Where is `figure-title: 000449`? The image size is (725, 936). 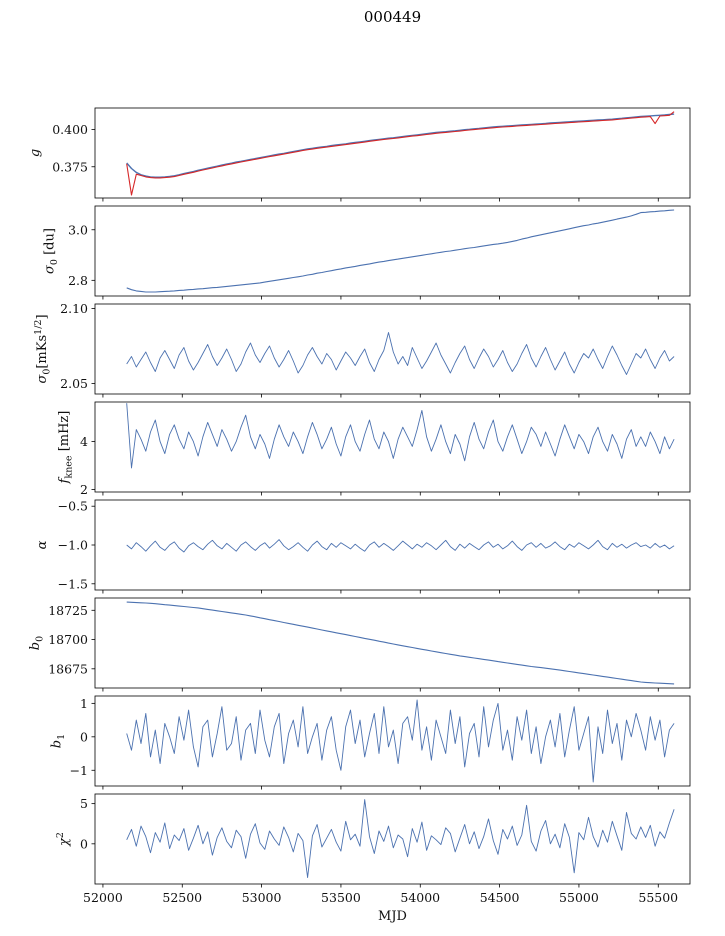
figure-title: 000449 is located at coordinates (392, 17).